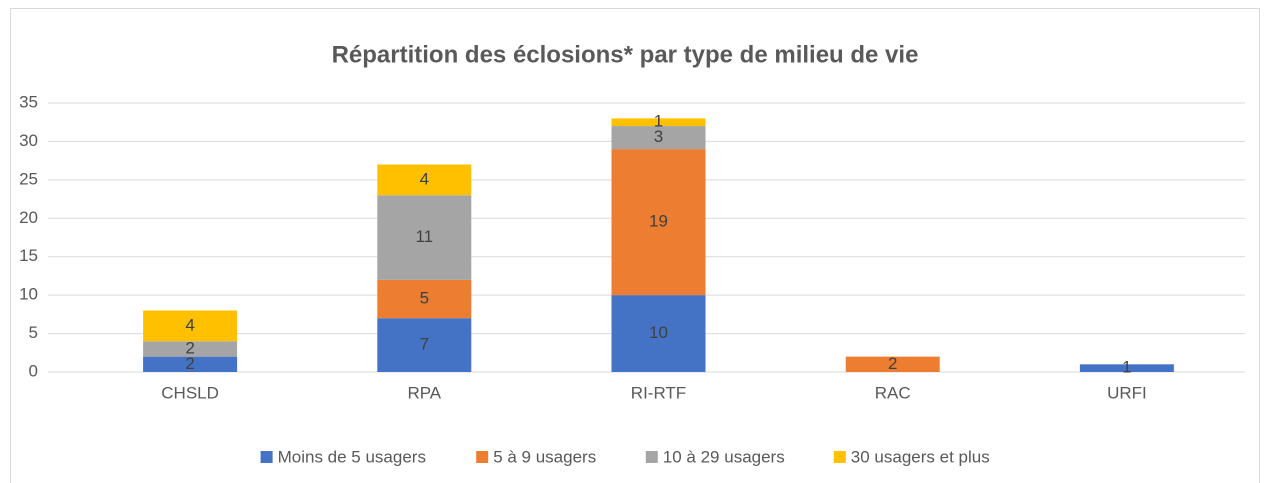 The width and height of the screenshot is (1270, 483). Describe the element at coordinates (920, 456) in the screenshot. I see `legend-label: 30 usagers et plus` at that location.